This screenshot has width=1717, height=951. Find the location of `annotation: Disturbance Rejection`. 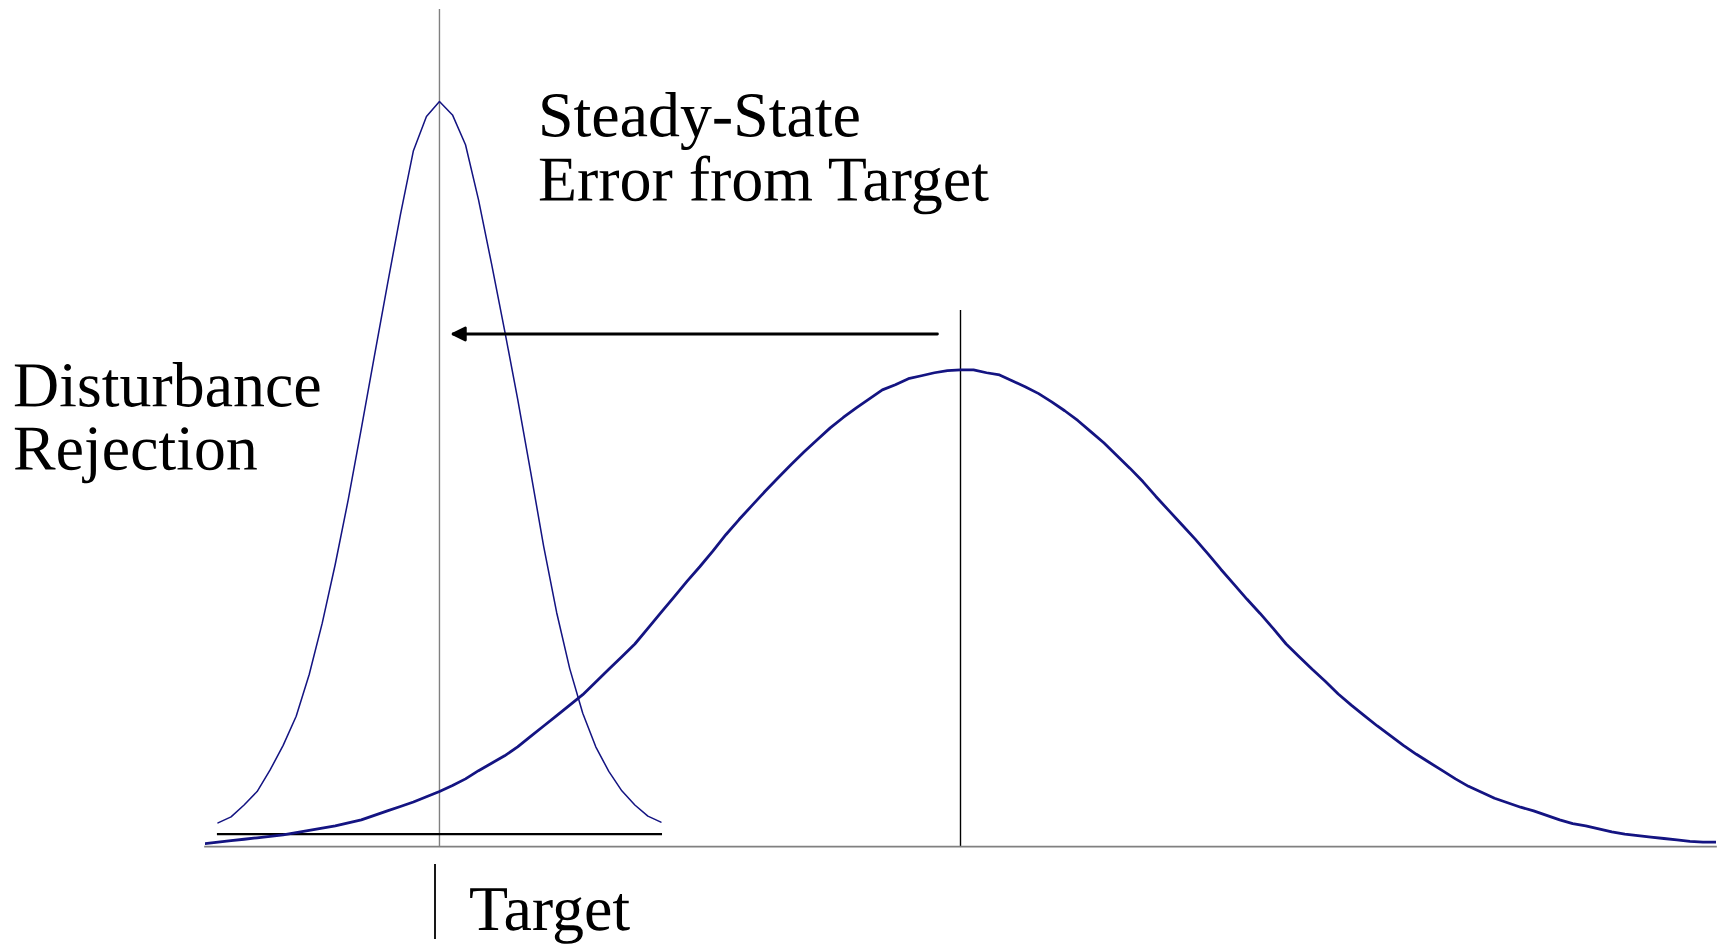

annotation: Disturbance Rejection is located at coordinates (167, 423).